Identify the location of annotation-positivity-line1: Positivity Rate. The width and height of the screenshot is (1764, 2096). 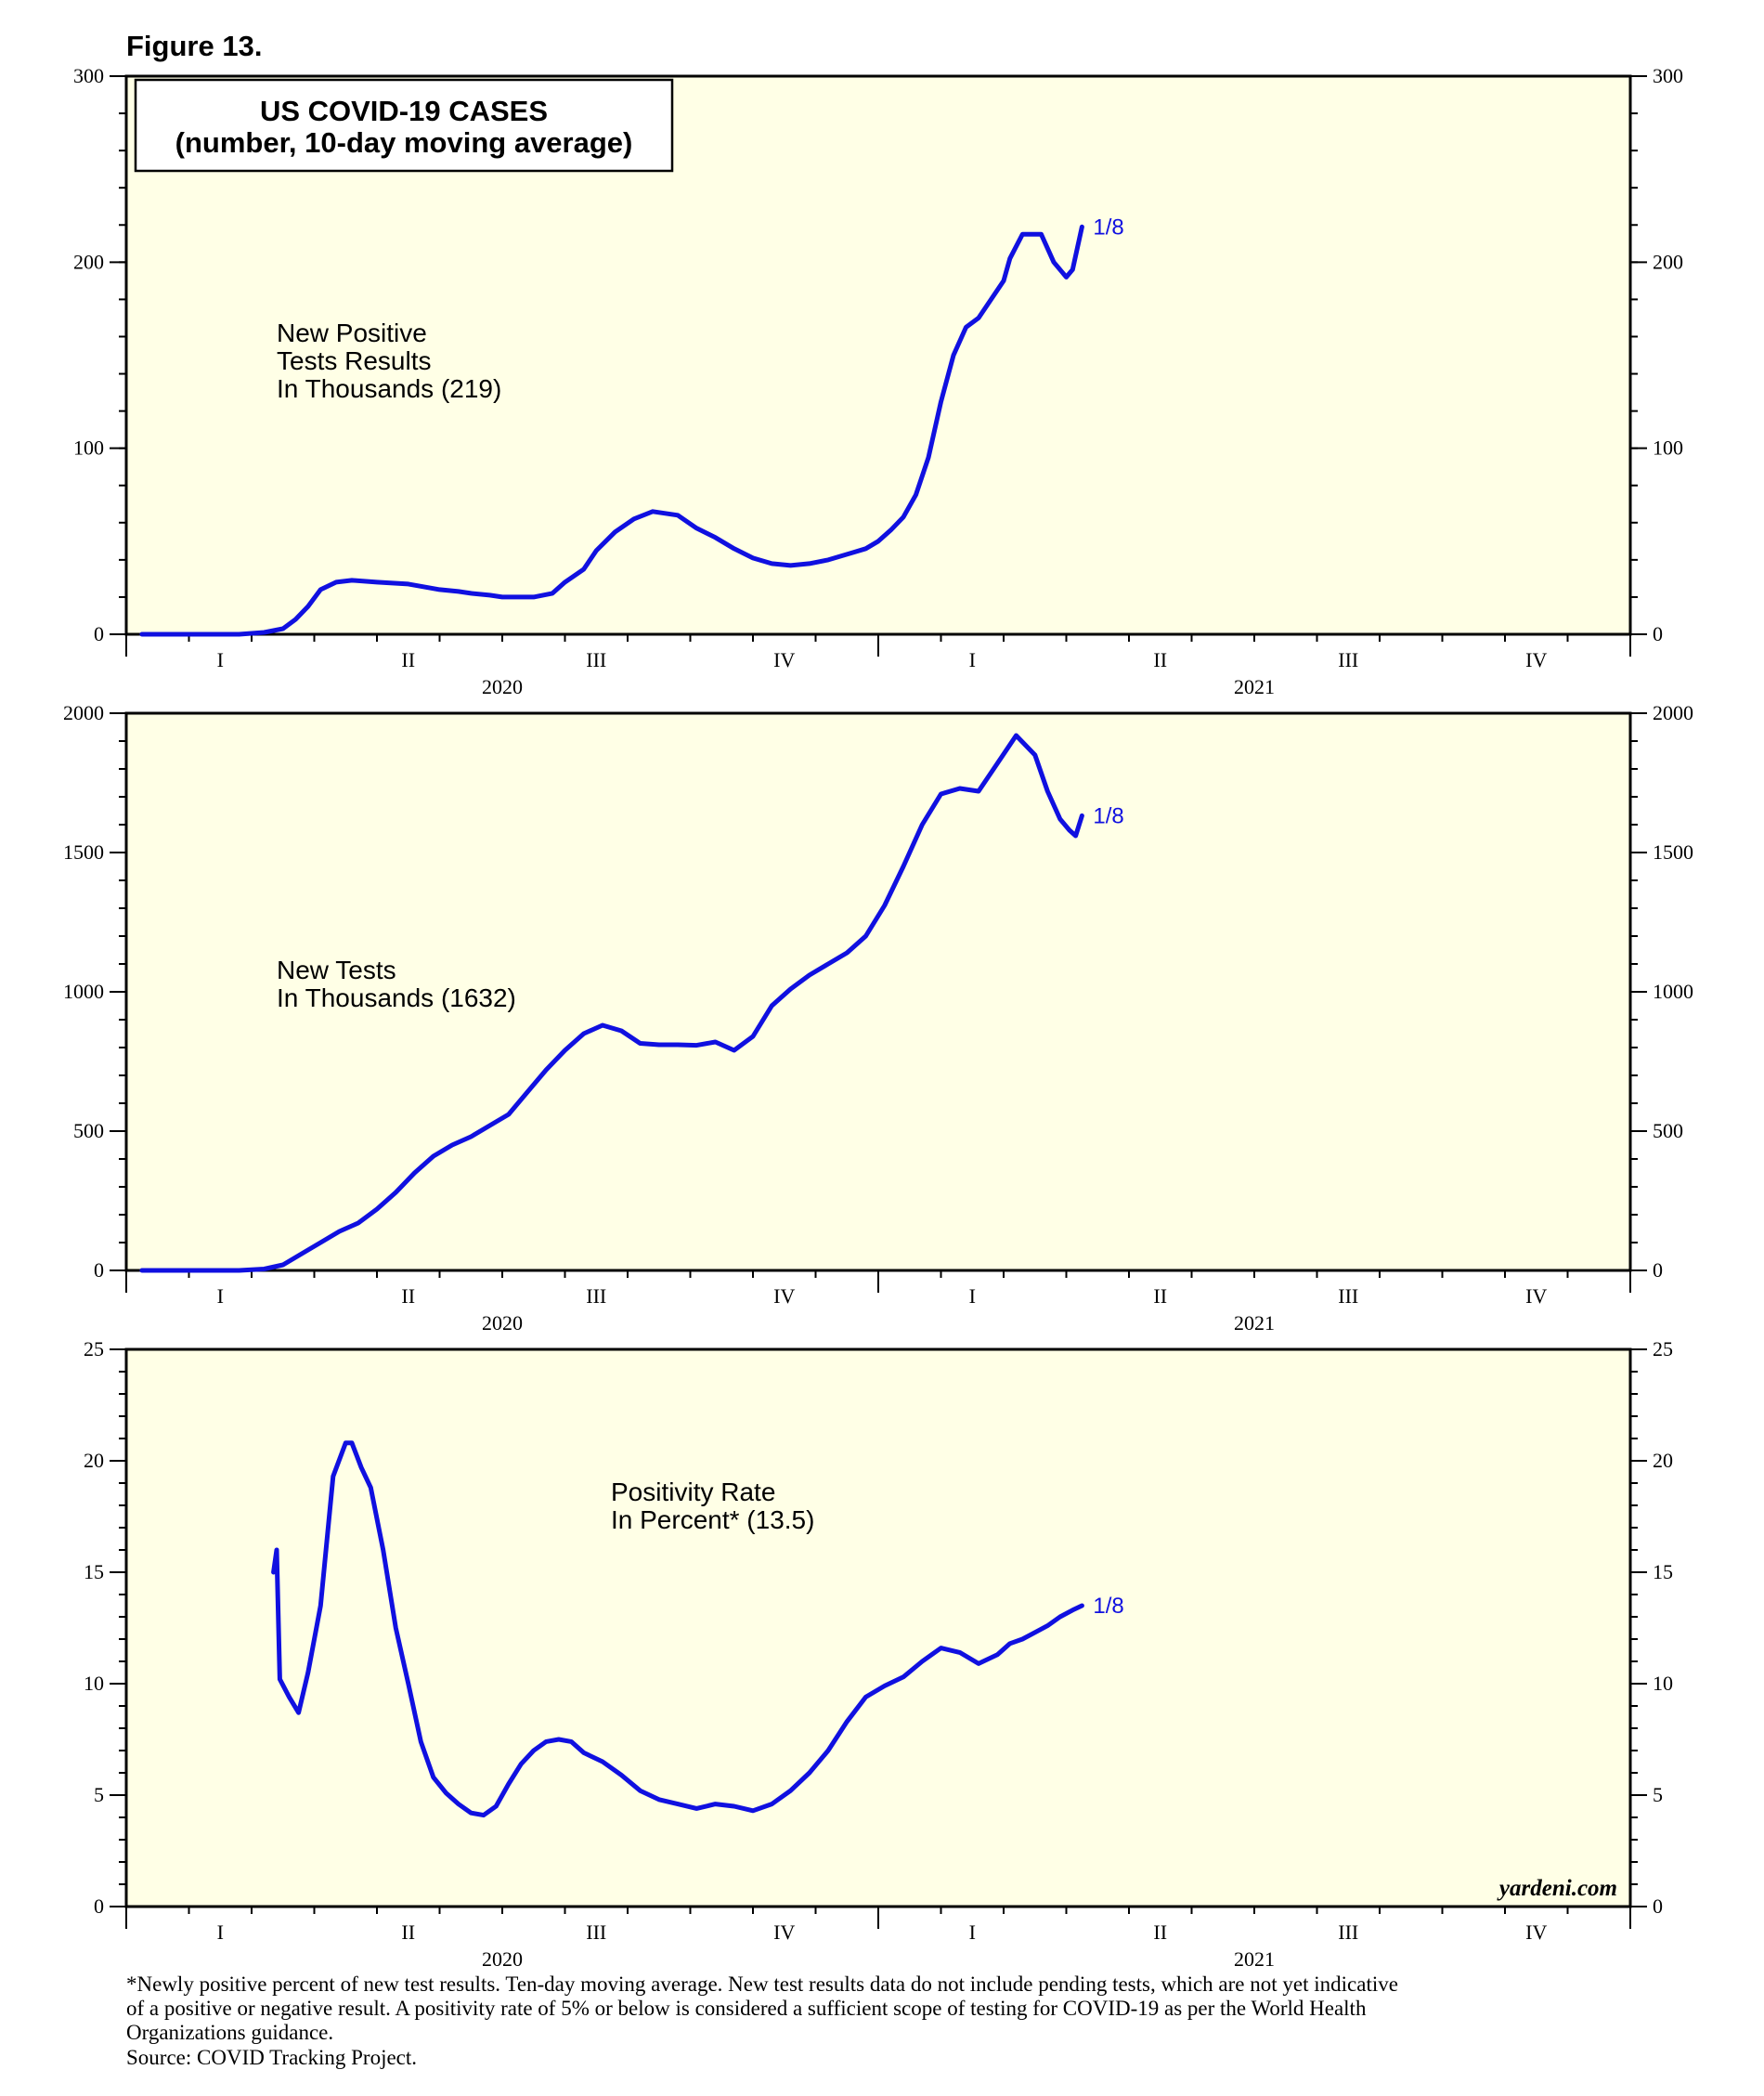
(693, 1492).